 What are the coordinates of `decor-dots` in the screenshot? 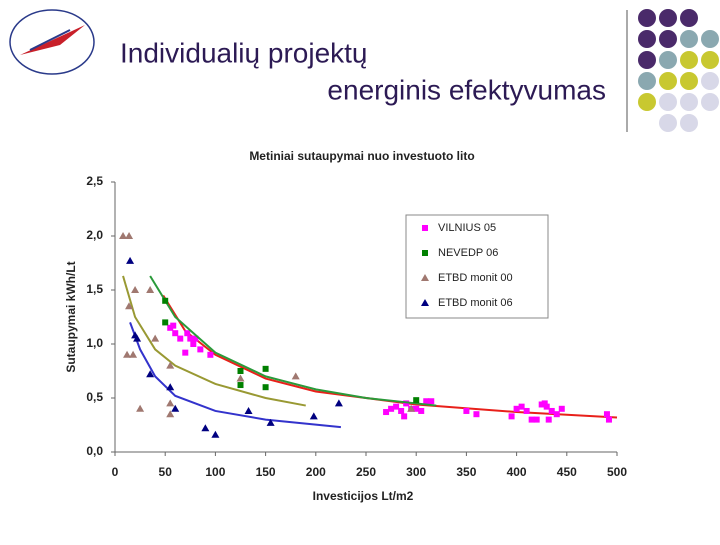 It's located at (678, 70).